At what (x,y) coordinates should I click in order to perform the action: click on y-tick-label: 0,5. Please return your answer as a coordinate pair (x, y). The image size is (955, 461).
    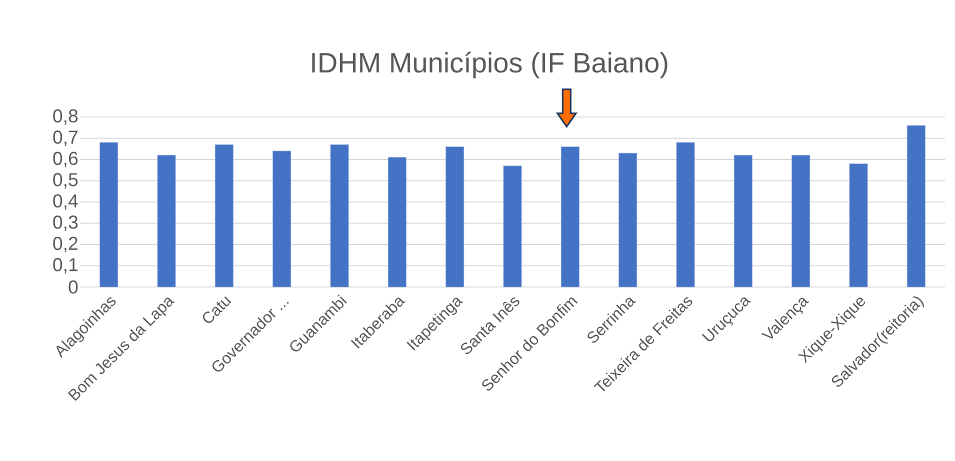
    Looking at the image, I should click on (65, 180).